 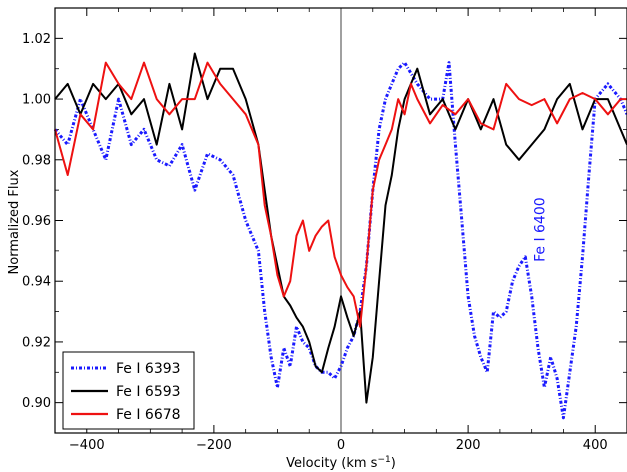 I want to click on fe-6400-annotation: Fe I 6400, so click(x=540, y=229).